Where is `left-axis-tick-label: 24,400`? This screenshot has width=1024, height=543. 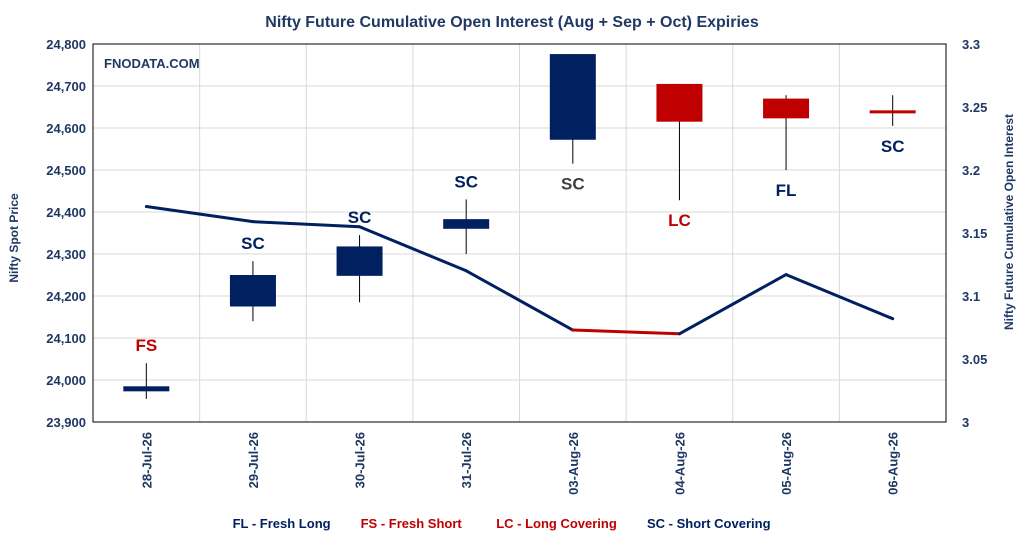
left-axis-tick-label: 24,400 is located at coordinates (66, 212).